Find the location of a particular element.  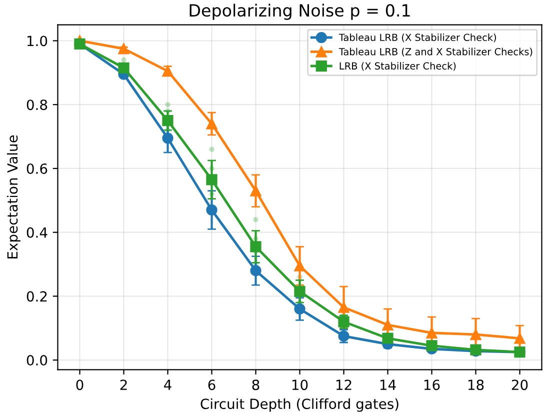

x-tick-label: 4 is located at coordinates (168, 385).